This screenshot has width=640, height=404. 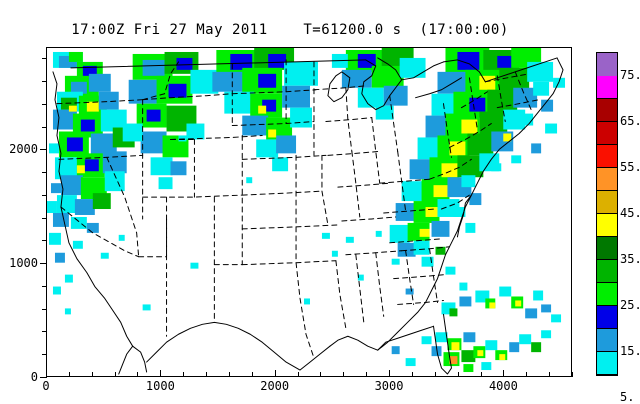 I want to click on x-axis-tick-label: 3000, so click(x=389, y=386).